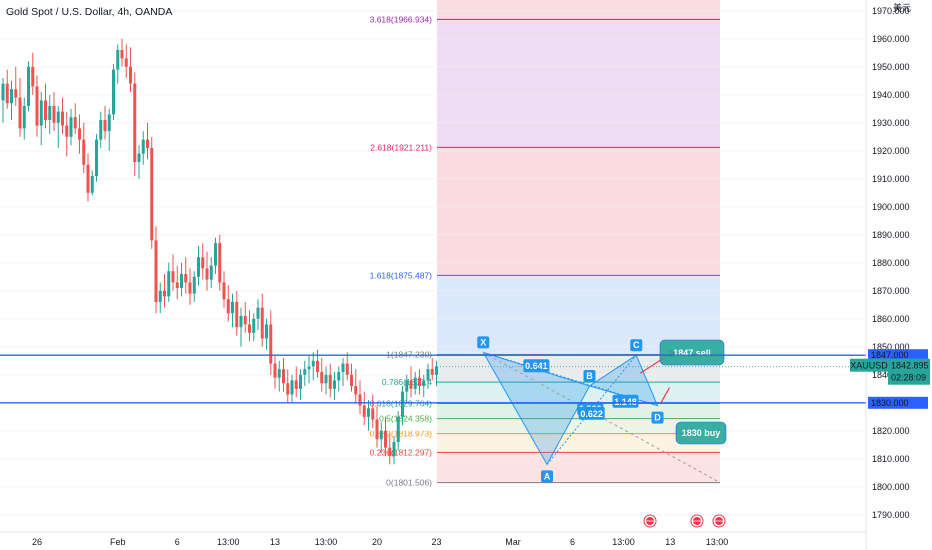  Describe the element at coordinates (891, 151) in the screenshot. I see `y-tick-label: 1920.000` at that location.